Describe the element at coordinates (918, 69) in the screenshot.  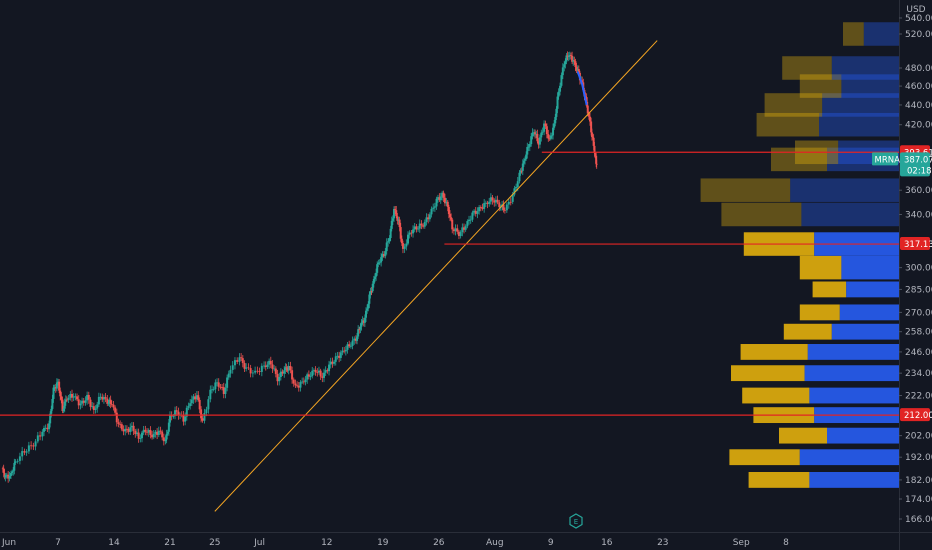
I see `price-tick-label: 480.00` at that location.